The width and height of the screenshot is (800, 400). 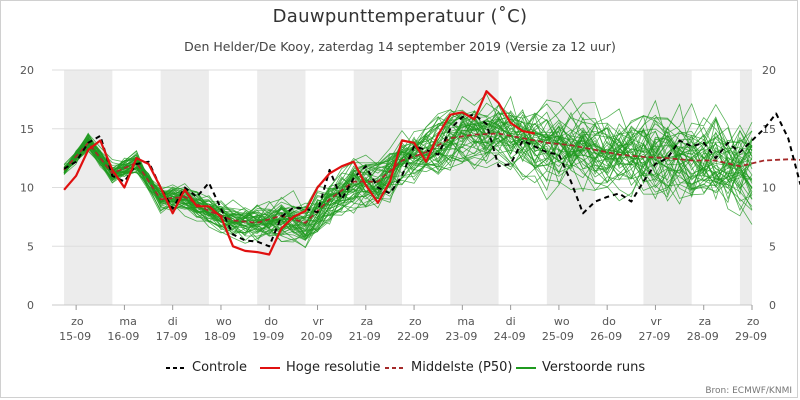 I want to click on y-tick-label-left: 10, so click(x=27, y=188).